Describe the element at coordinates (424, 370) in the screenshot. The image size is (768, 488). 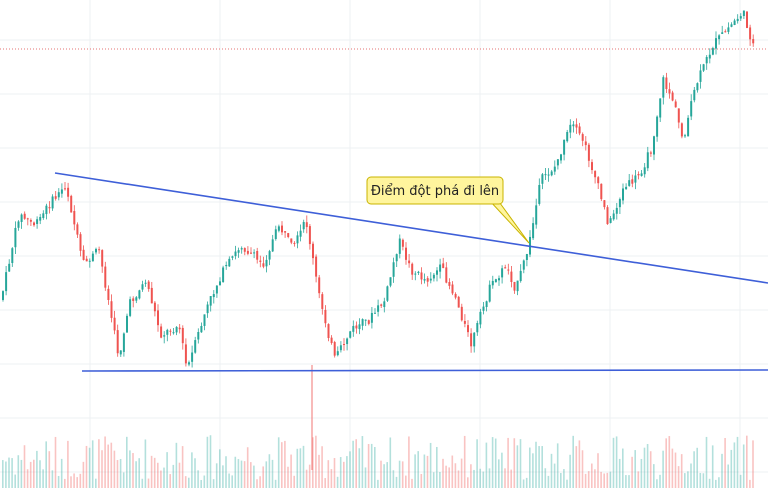
I see `horizontal-support-line` at that location.